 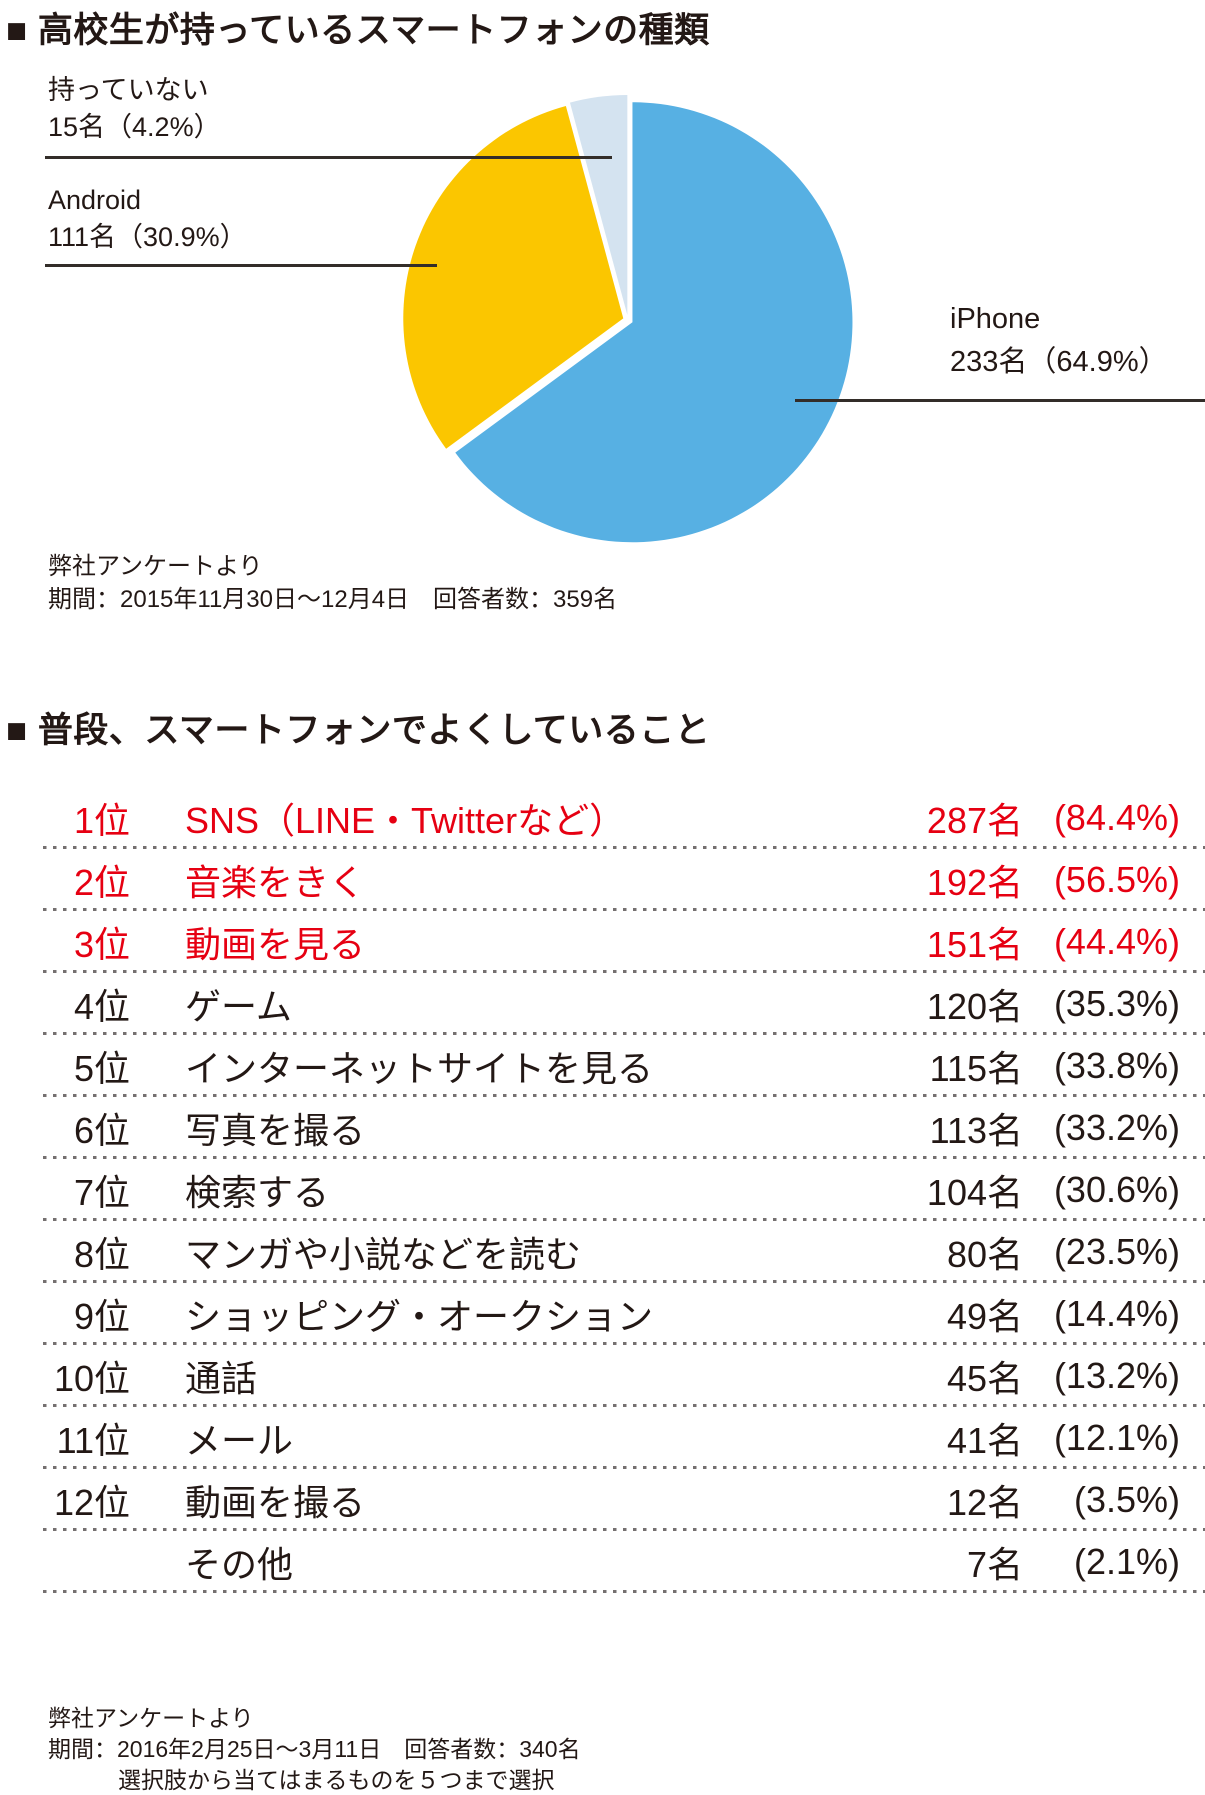 I want to click on pie-label-none-value: 15名（4.2%）, so click(x=134, y=127).